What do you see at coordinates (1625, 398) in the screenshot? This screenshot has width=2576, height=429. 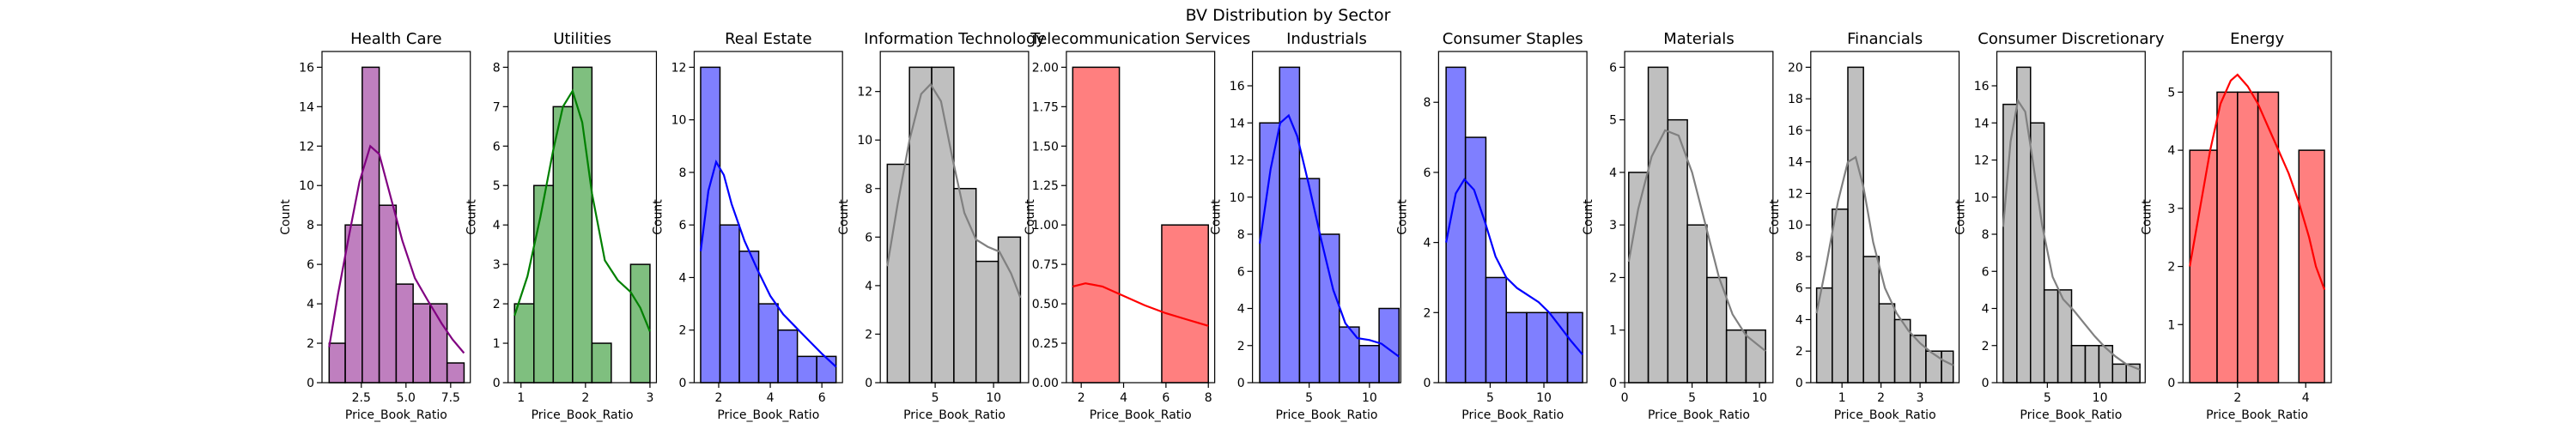 I see `x-tick-label: 0` at bounding box center [1625, 398].